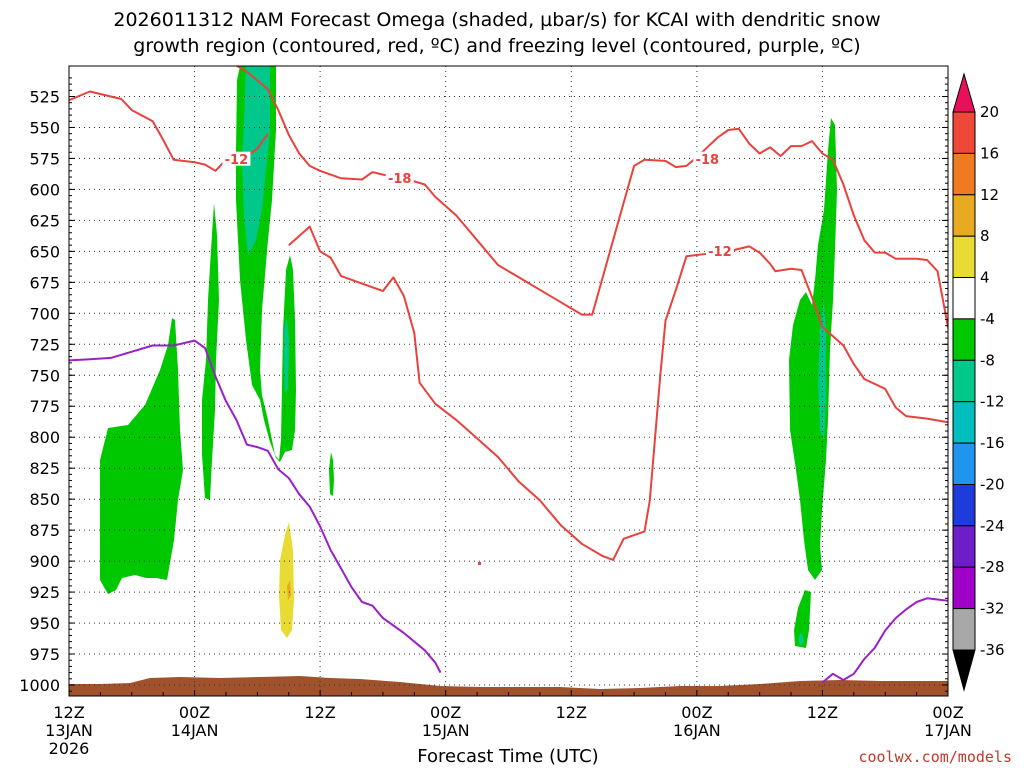 This screenshot has width=1024, height=768. What do you see at coordinates (479, 563) in the screenshot?
I see `dendritic-speck` at bounding box center [479, 563].